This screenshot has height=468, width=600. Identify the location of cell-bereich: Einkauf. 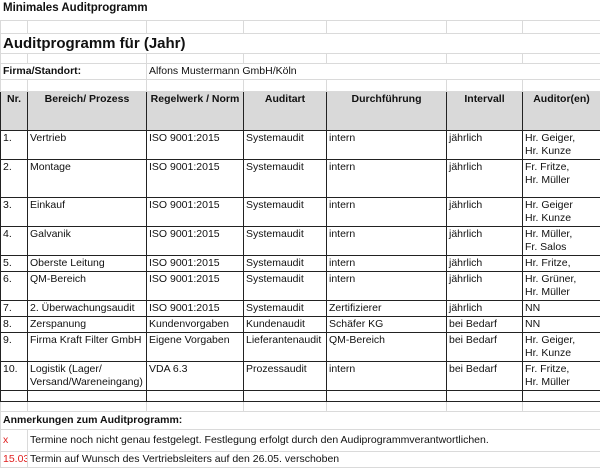
(87, 212).